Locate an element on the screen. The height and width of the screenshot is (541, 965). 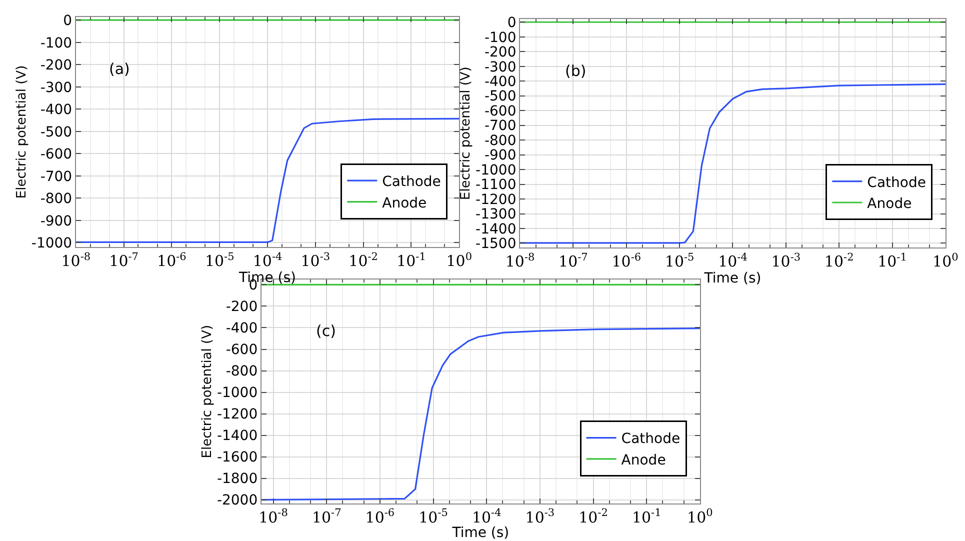
annotation: (a) is located at coordinates (119, 69).